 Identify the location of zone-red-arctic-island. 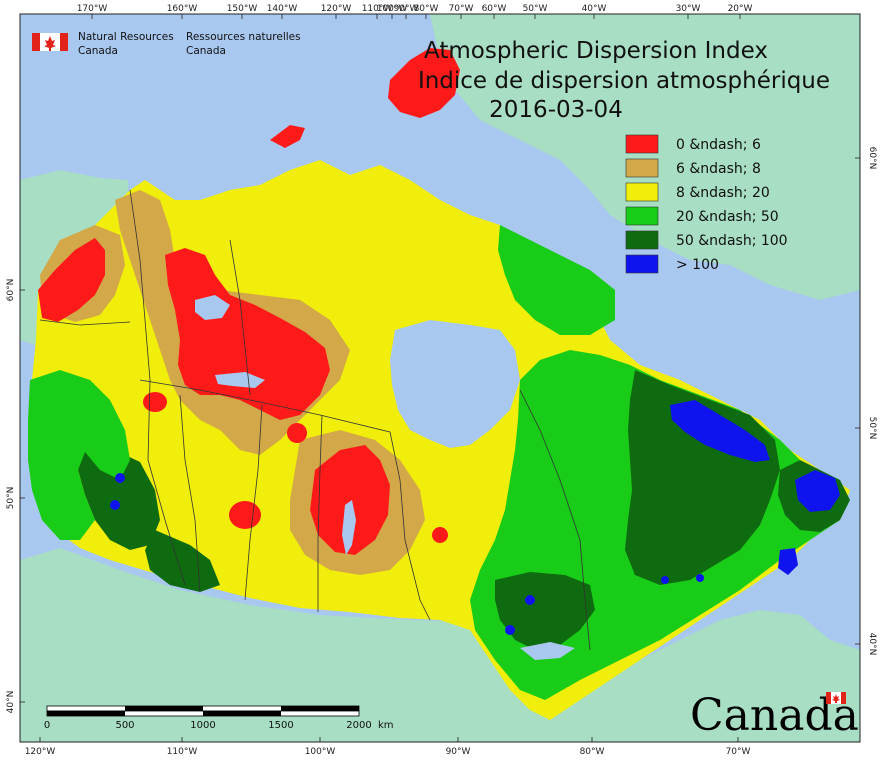
(287, 136).